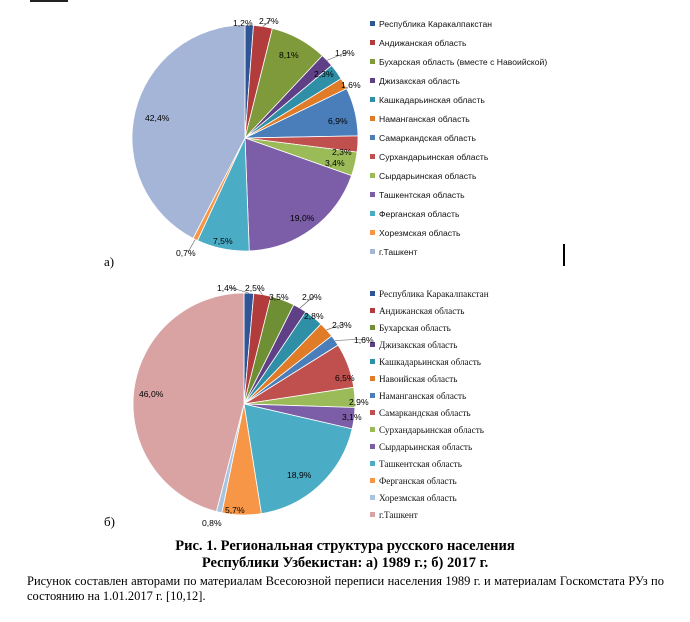  I want to click on legend-item: Джизакская область, so click(429, 344).